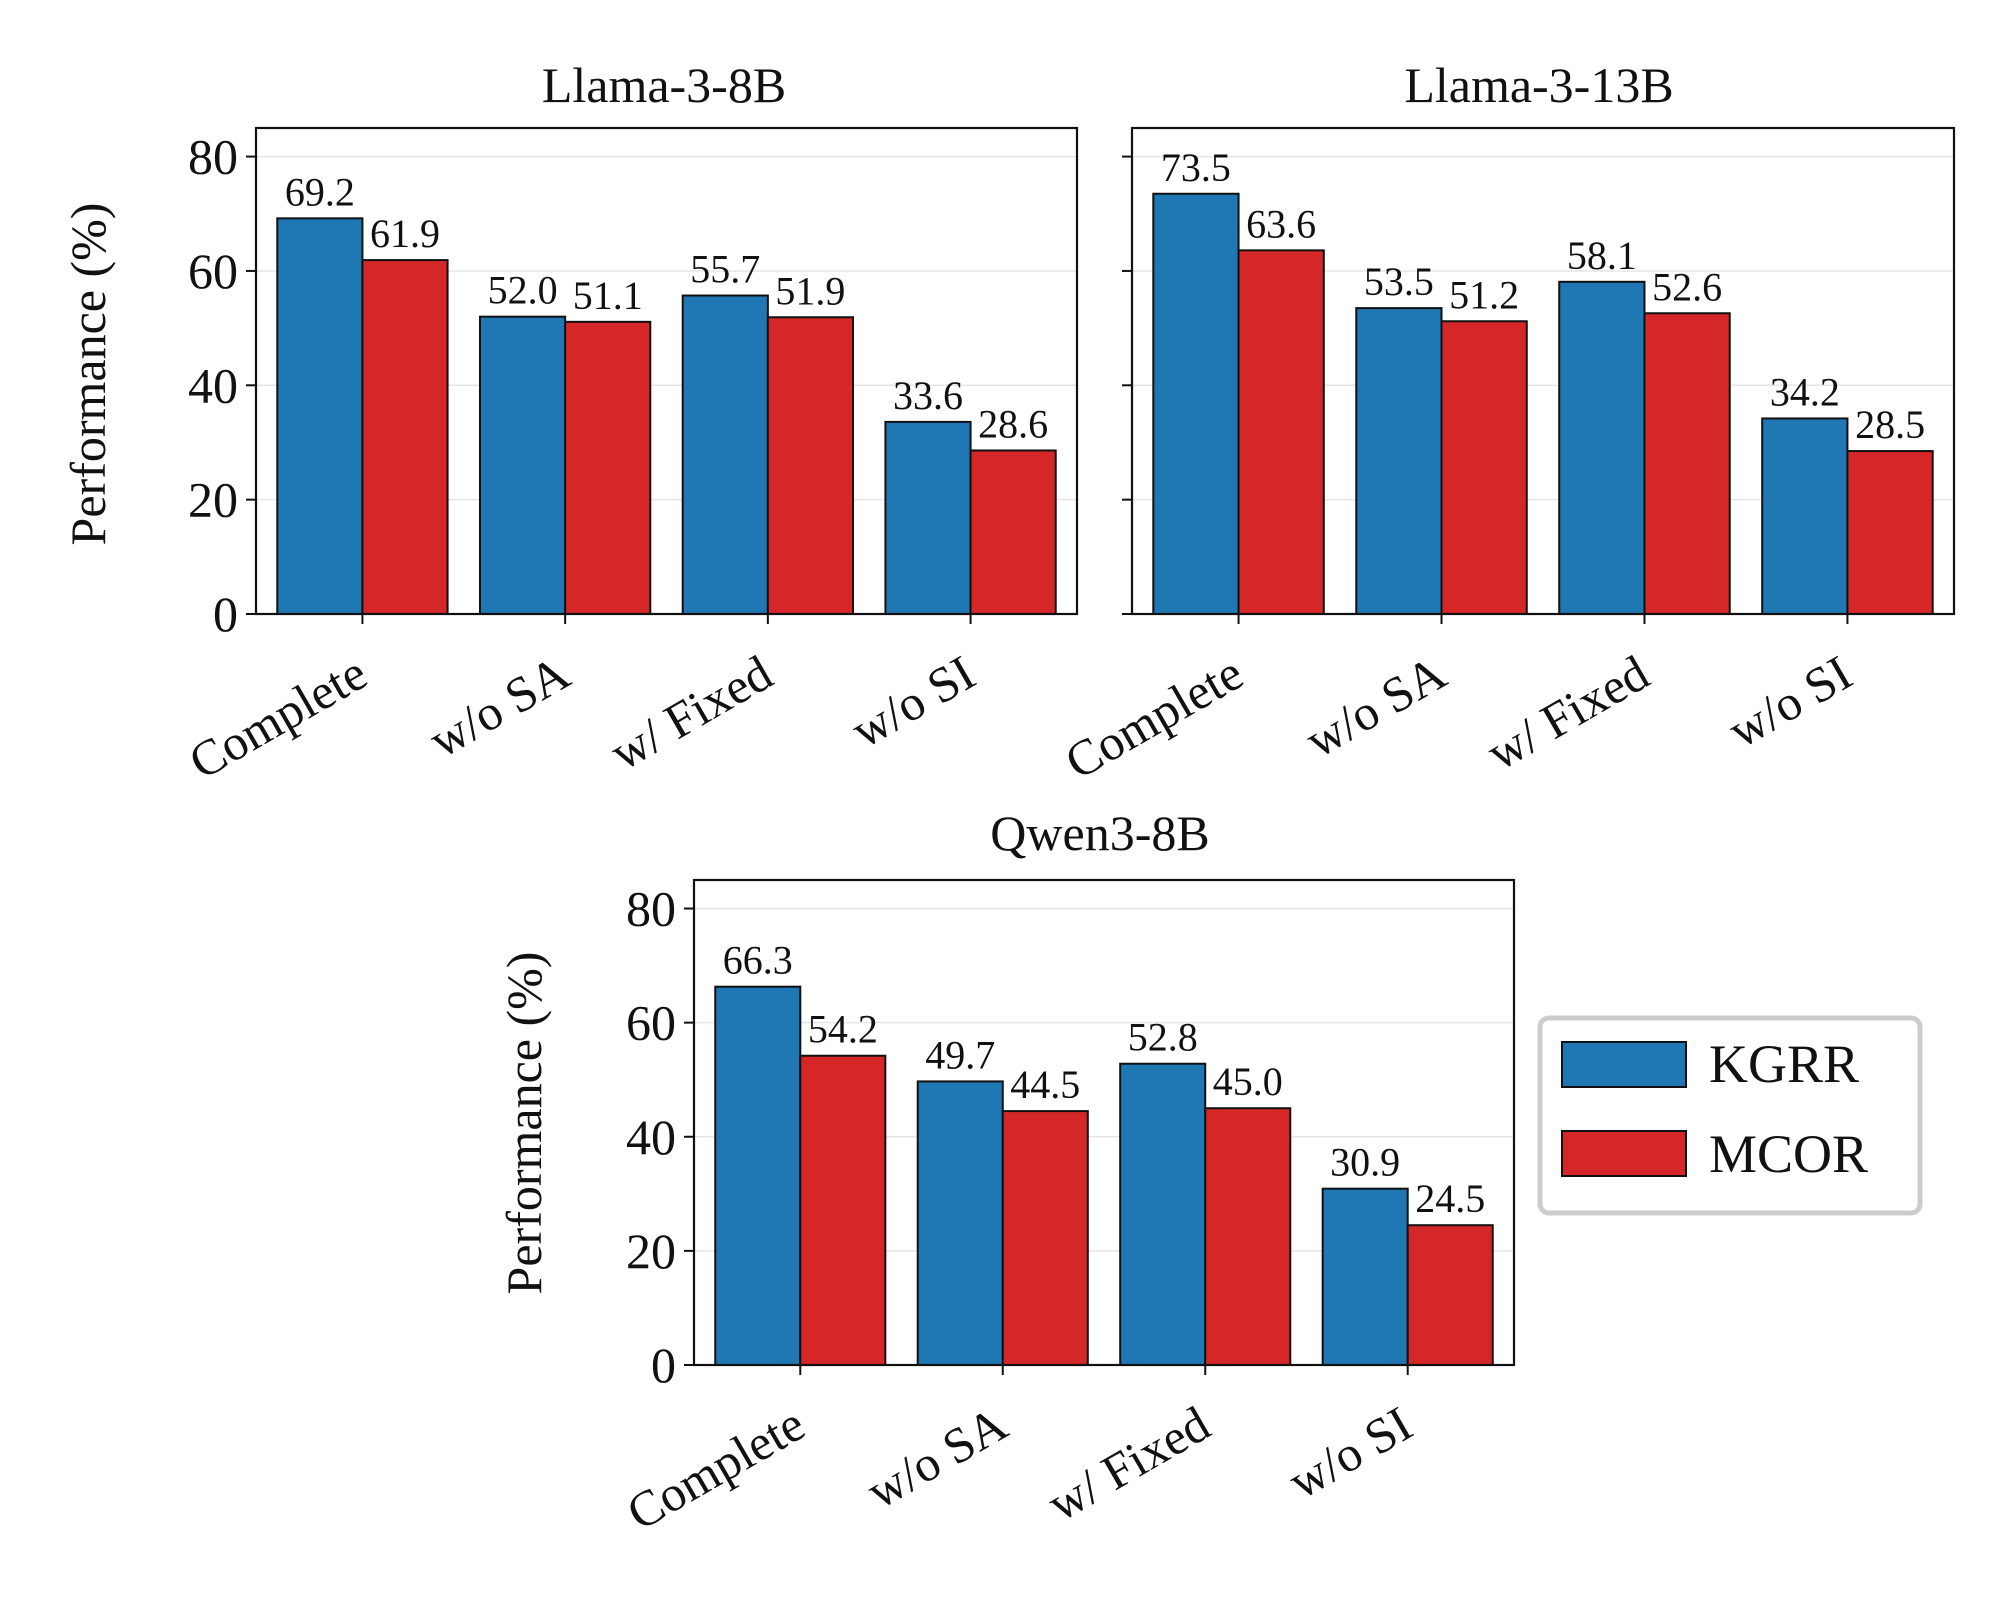 The image size is (2001, 1617). I want to click on value-label: 49.7, so click(960, 1054).